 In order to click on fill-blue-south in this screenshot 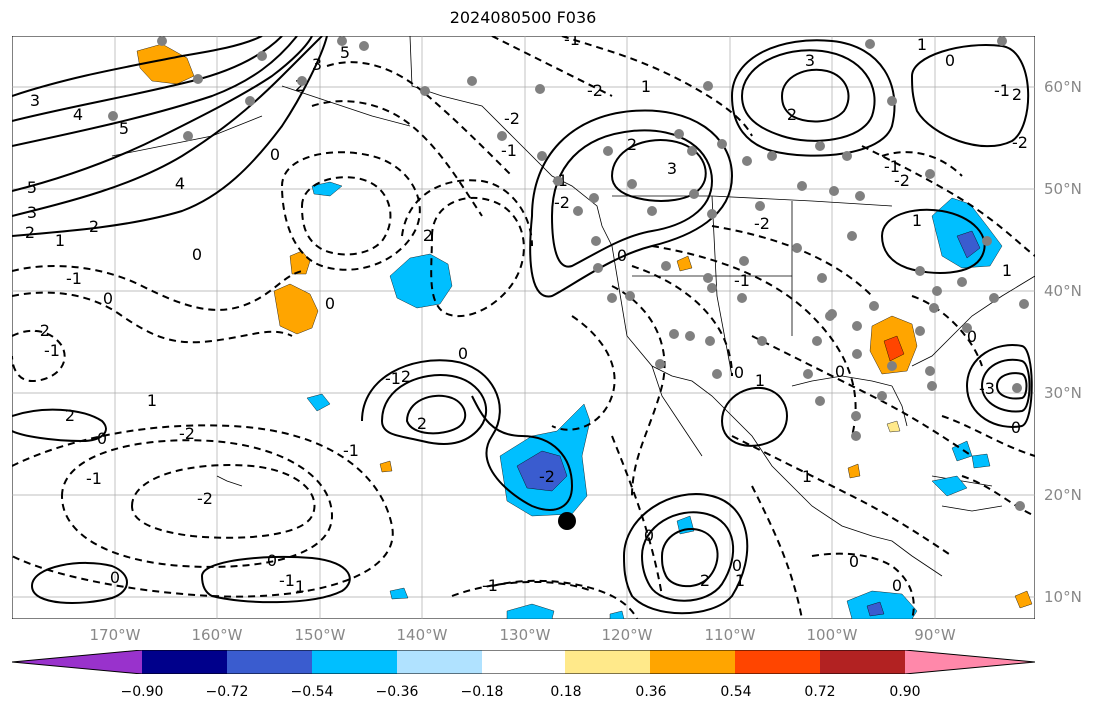, I will do `click(882, 604)`.